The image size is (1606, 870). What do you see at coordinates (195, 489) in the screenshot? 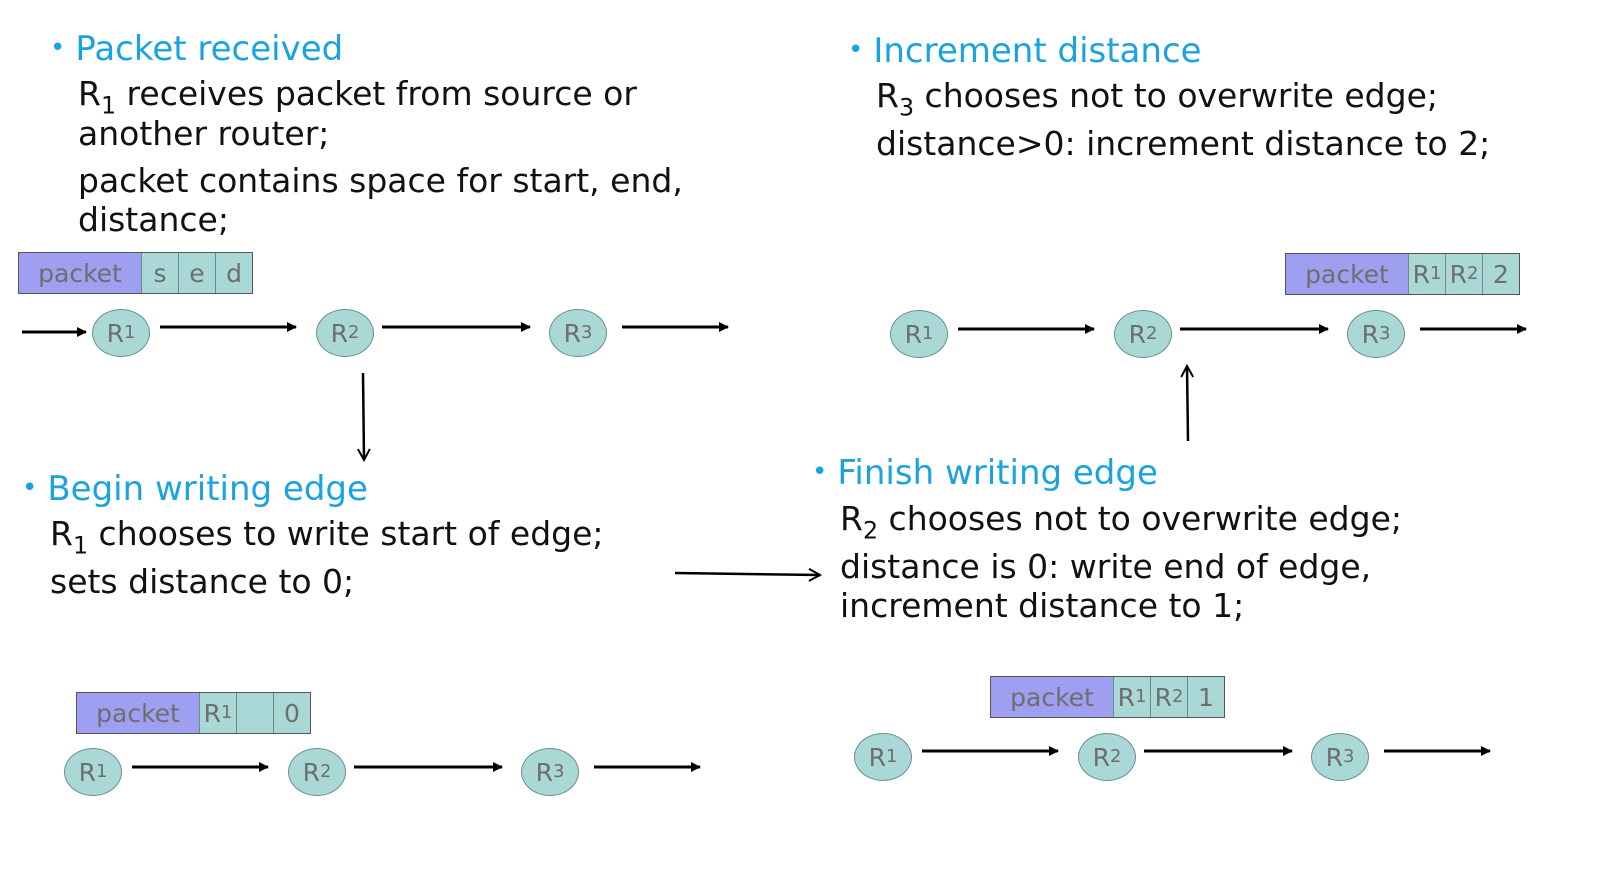
I see `heading-begin-writing-edge: • Begin writing edge` at bounding box center [195, 489].